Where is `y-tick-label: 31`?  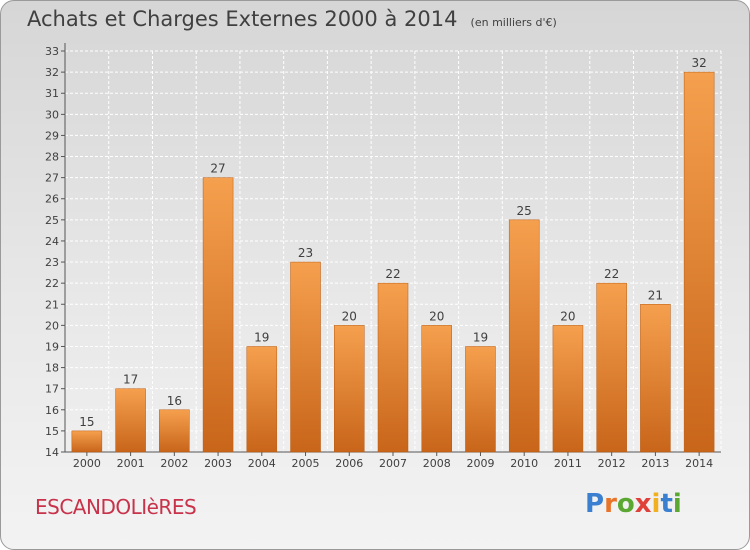 y-tick-label: 31 is located at coordinates (52, 93).